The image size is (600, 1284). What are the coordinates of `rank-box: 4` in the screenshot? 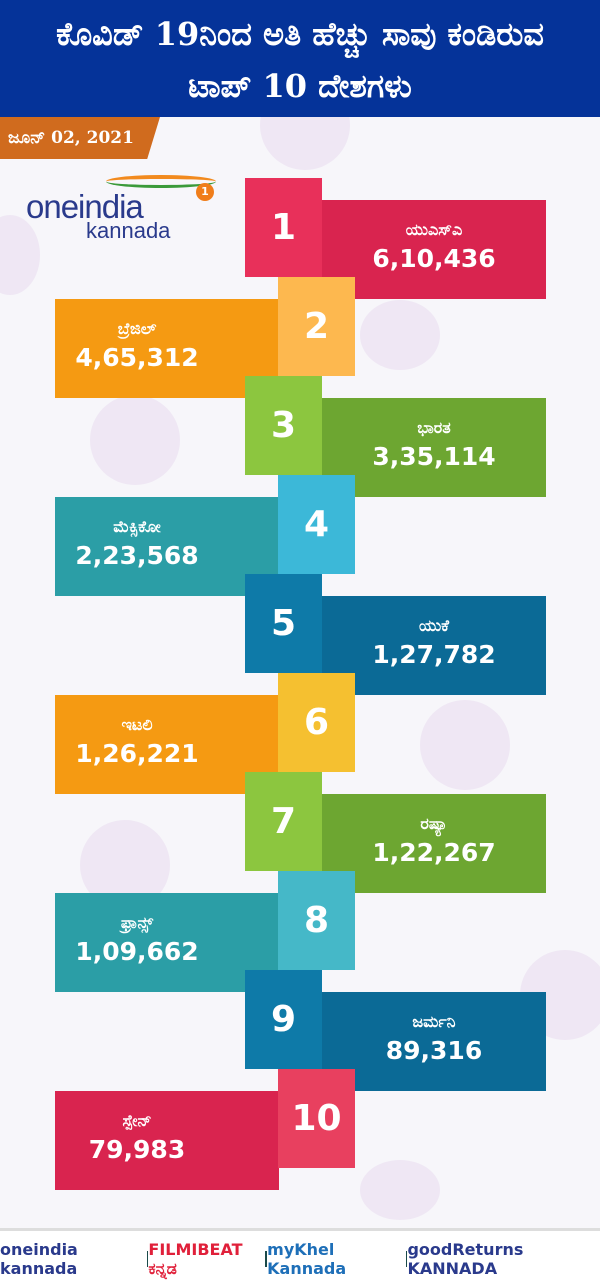 It's located at (316, 524).